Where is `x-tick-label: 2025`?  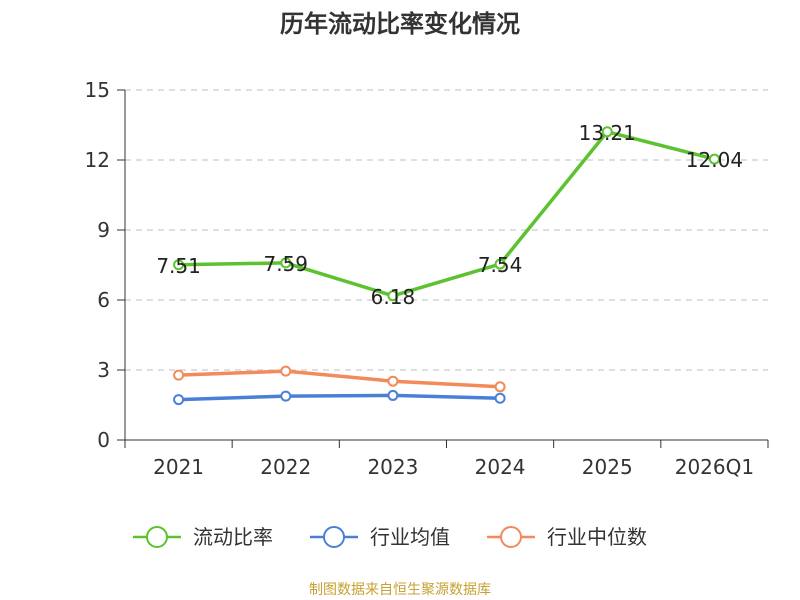 x-tick-label: 2025 is located at coordinates (607, 467).